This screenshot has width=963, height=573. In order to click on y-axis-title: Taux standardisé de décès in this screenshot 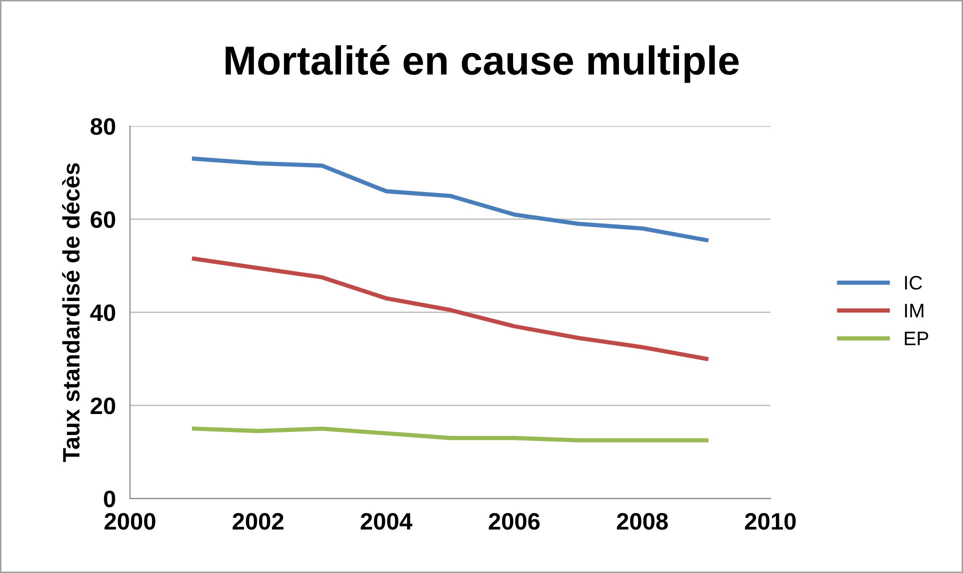, I will do `click(71, 312)`.